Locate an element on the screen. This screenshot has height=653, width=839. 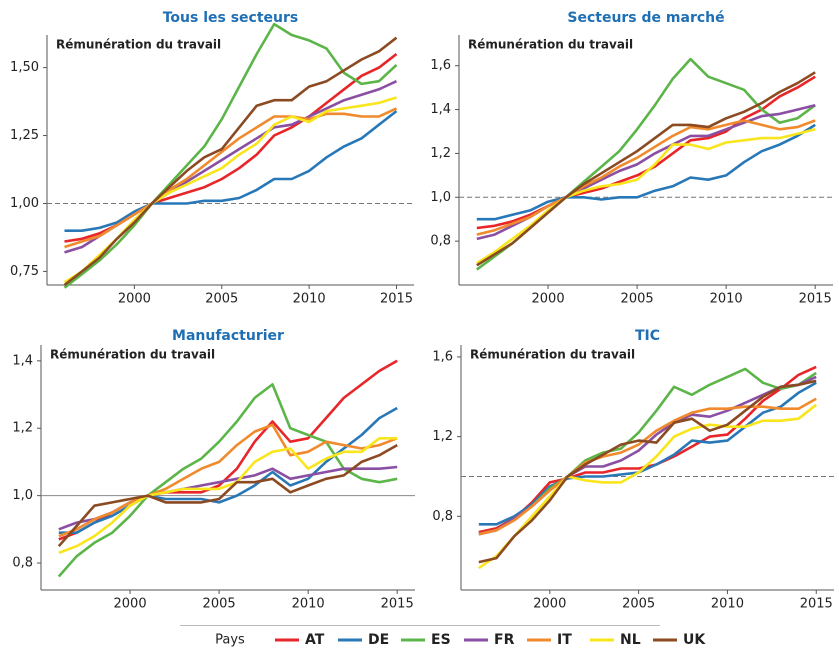
legend-label: DE is located at coordinates (378, 640).